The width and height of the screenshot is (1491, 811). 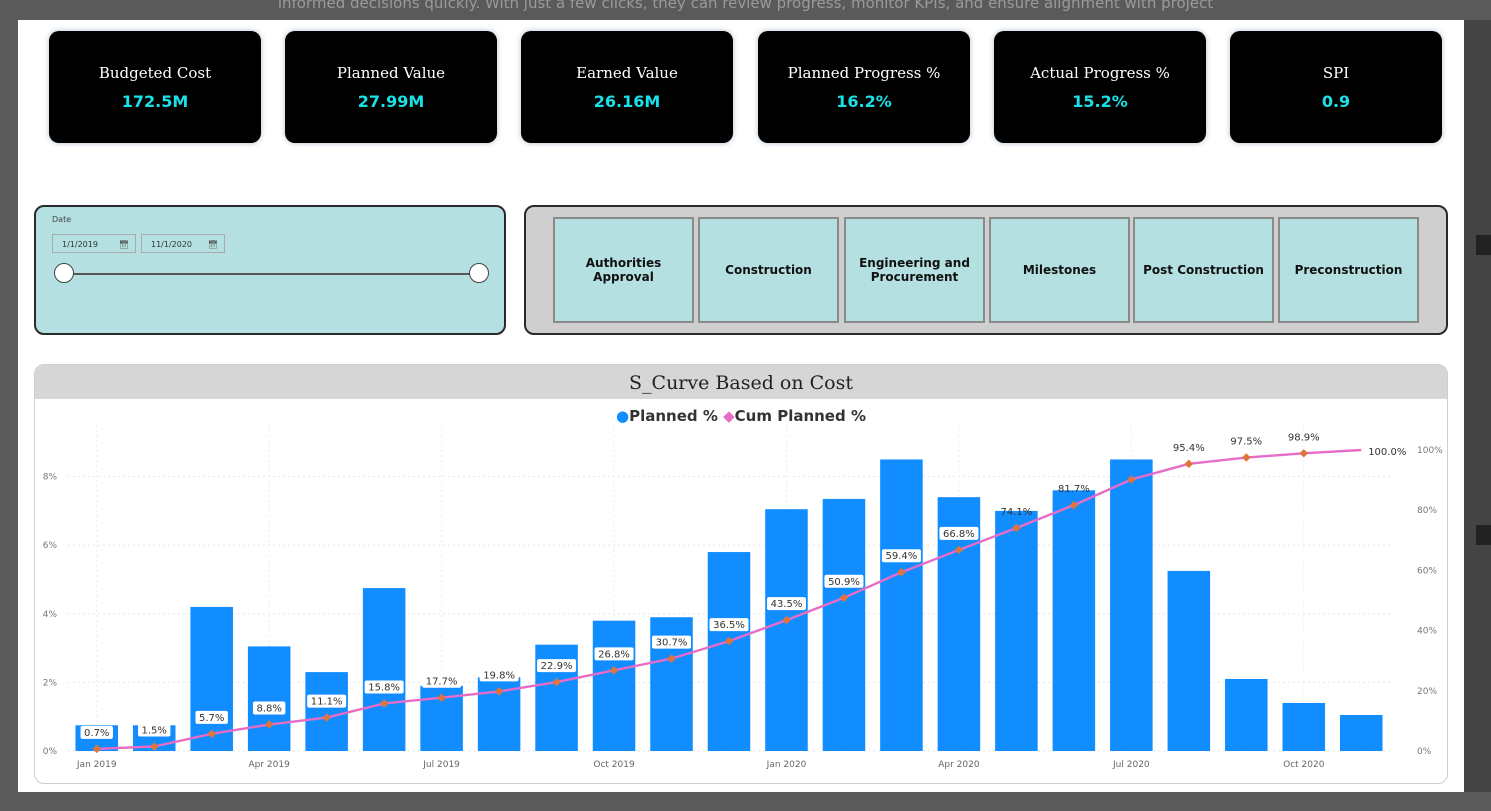 What do you see at coordinates (800, 416) in the screenshot?
I see `legend-cum-planned: Cum Planned %` at bounding box center [800, 416].